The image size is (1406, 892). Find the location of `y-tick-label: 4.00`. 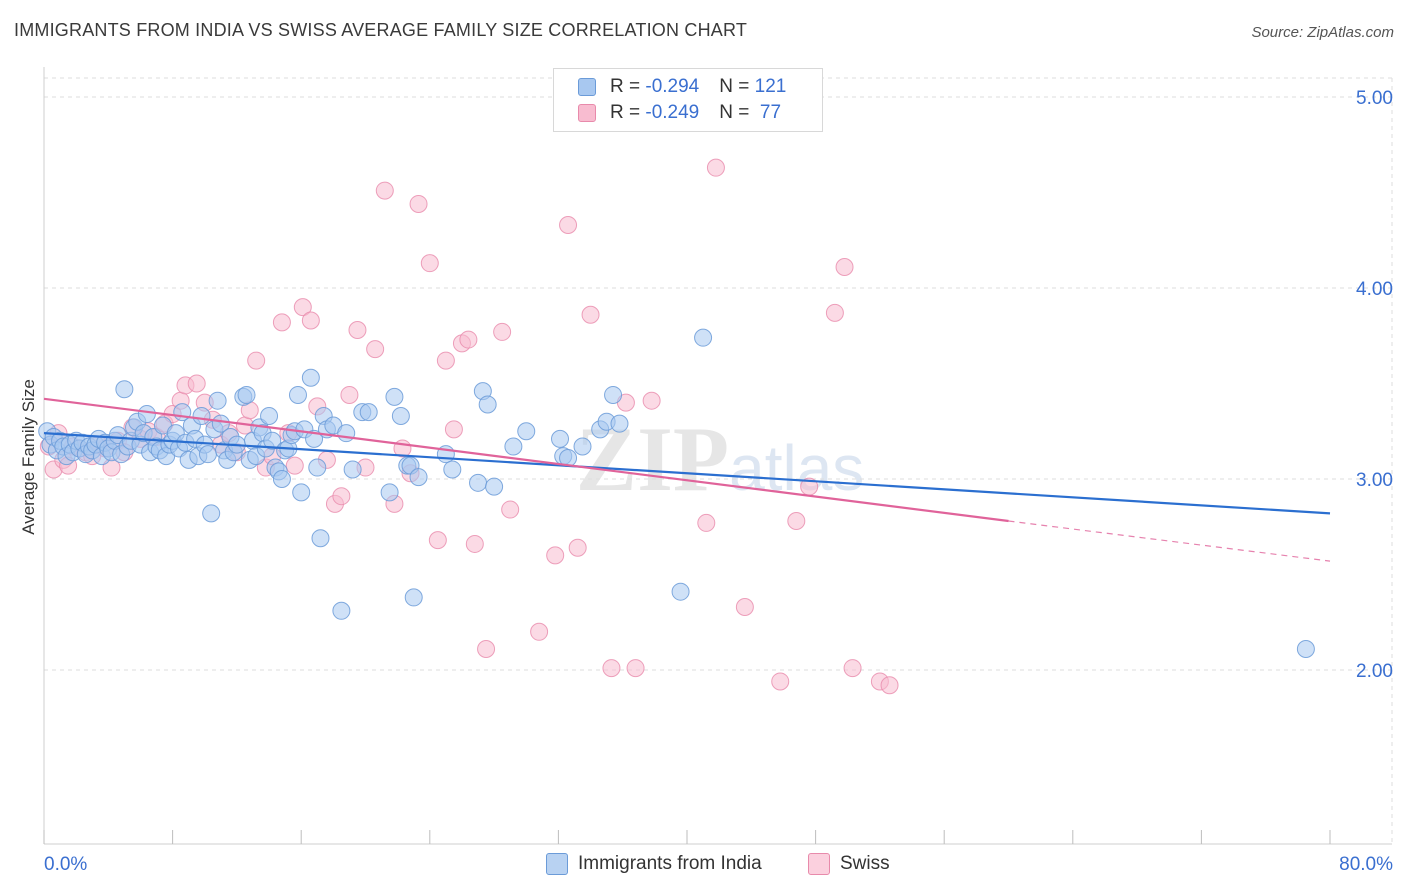

y-tick-label: 4.00 is located at coordinates (1374, 289).